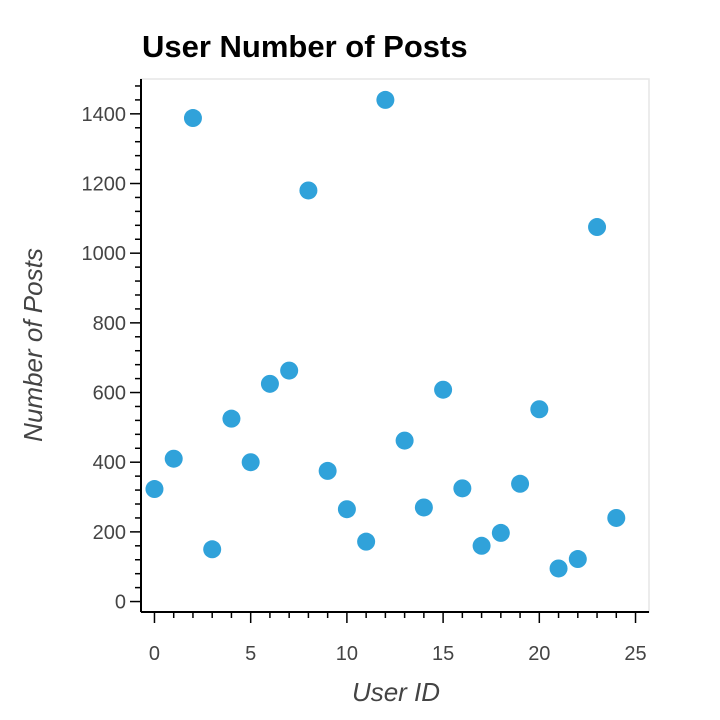 Image resolution: width=720 pixels, height=720 pixels. Describe the element at coordinates (395, 638) in the screenshot. I see `x-axis: 0 5 10 15 20 25` at that location.